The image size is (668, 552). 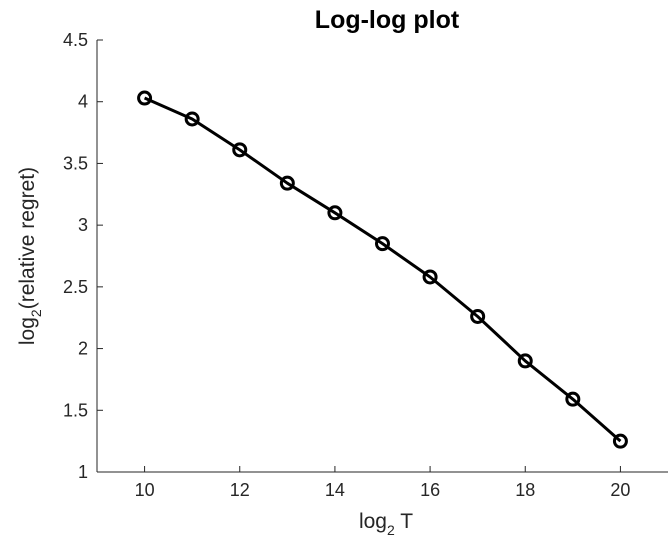 I want to click on x-axis-label: log2 T, so click(x=386, y=524).